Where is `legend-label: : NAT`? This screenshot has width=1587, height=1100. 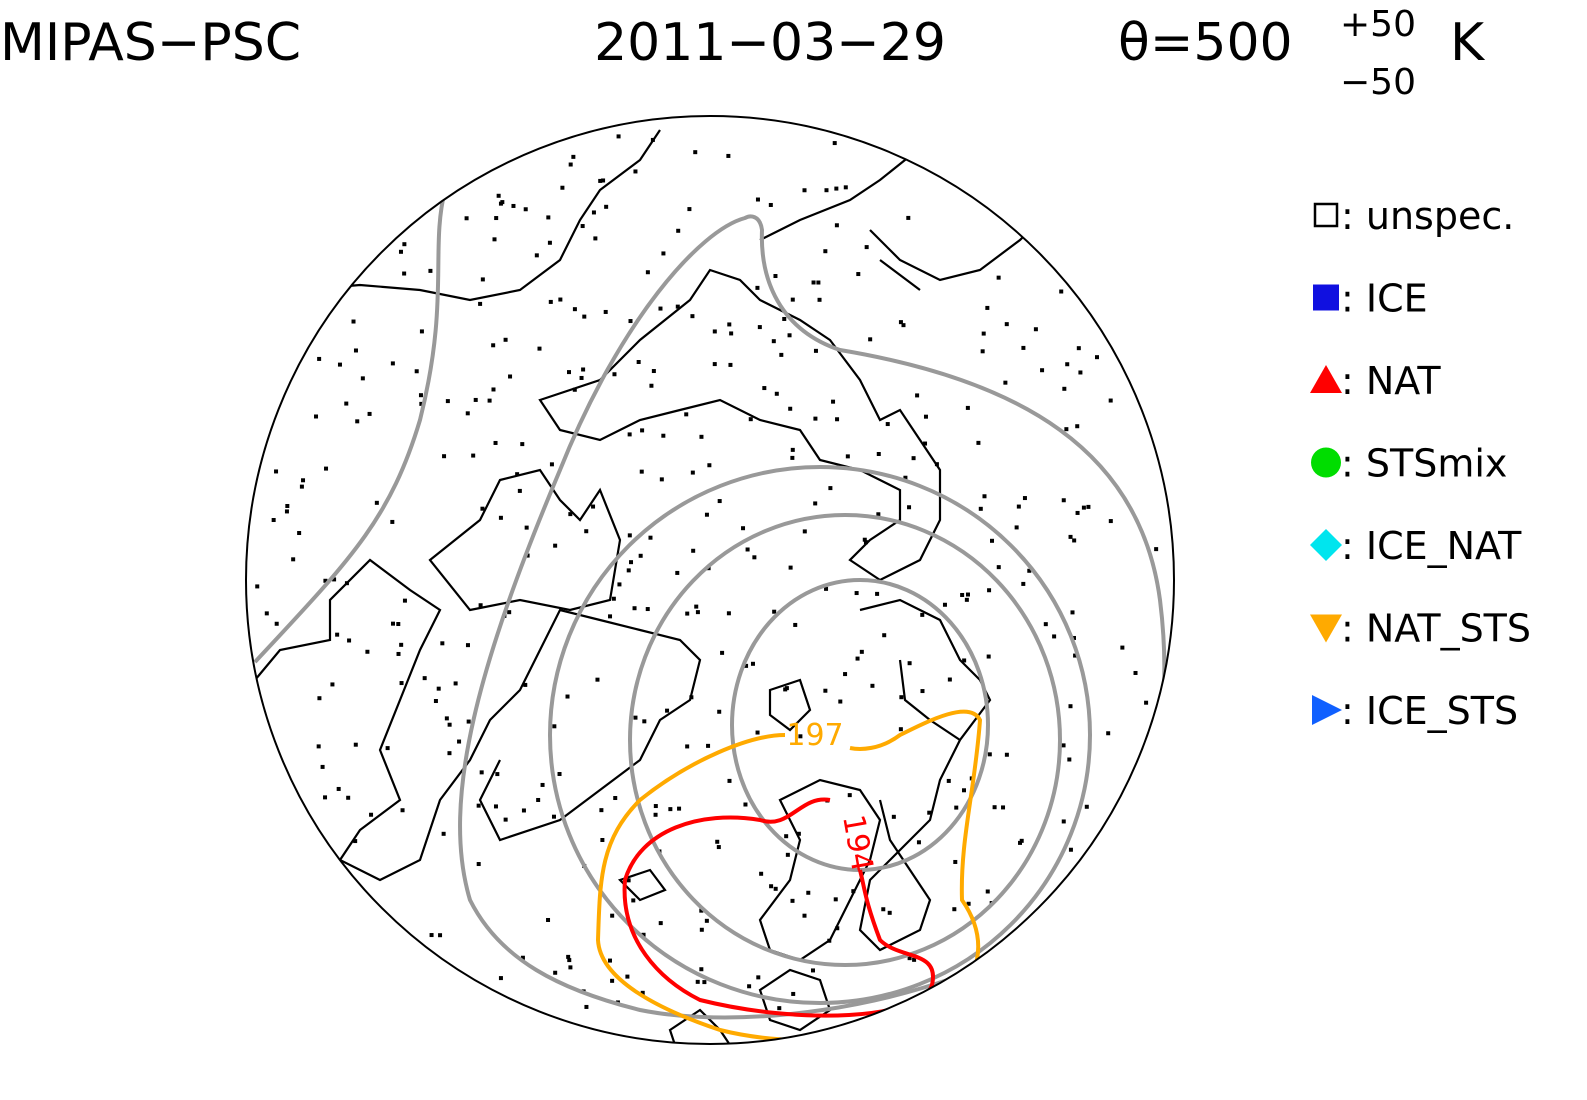
legend-label: : NAT is located at coordinates (1391, 381).